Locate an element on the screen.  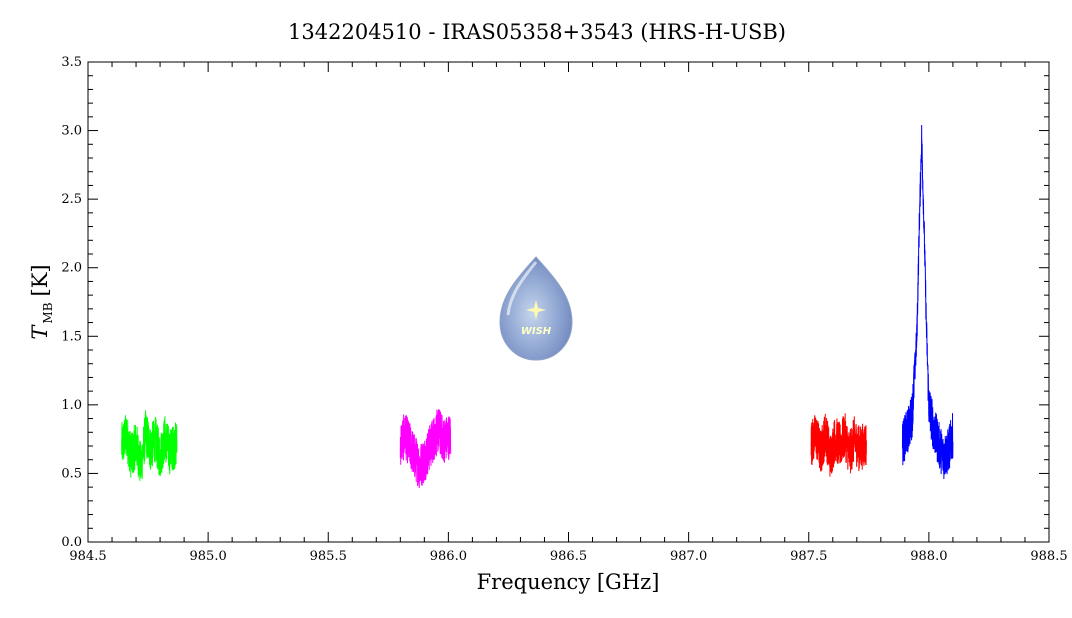
wish-logo: WISH is located at coordinates (536, 308).